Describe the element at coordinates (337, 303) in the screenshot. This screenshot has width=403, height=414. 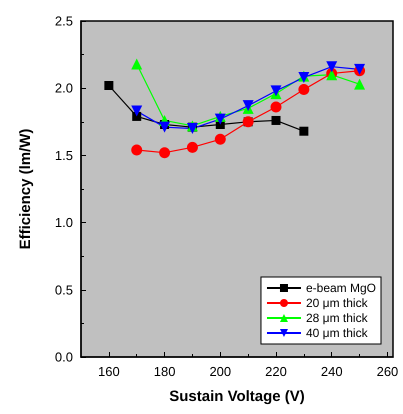
I see `legend-label: 20 μm thick` at that location.